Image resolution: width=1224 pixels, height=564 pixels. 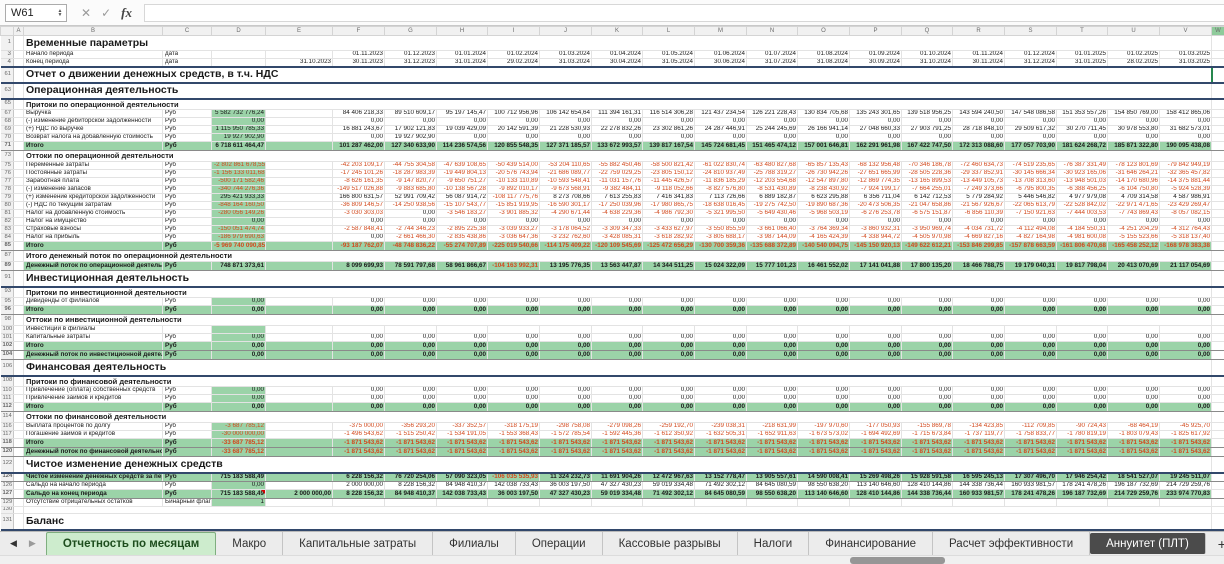 What do you see at coordinates (93, 434) in the screenshot?
I see `row-label: Погашение займов и кредитов` at bounding box center [93, 434].